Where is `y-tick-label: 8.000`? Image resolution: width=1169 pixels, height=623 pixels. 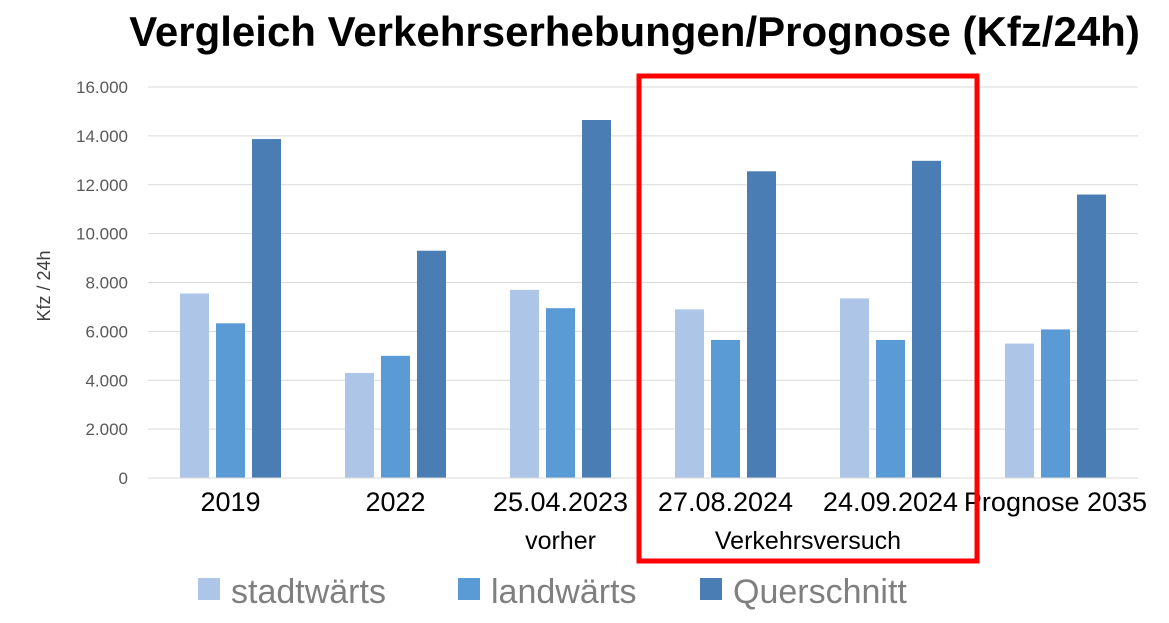 y-tick-label: 8.000 is located at coordinates (106, 283).